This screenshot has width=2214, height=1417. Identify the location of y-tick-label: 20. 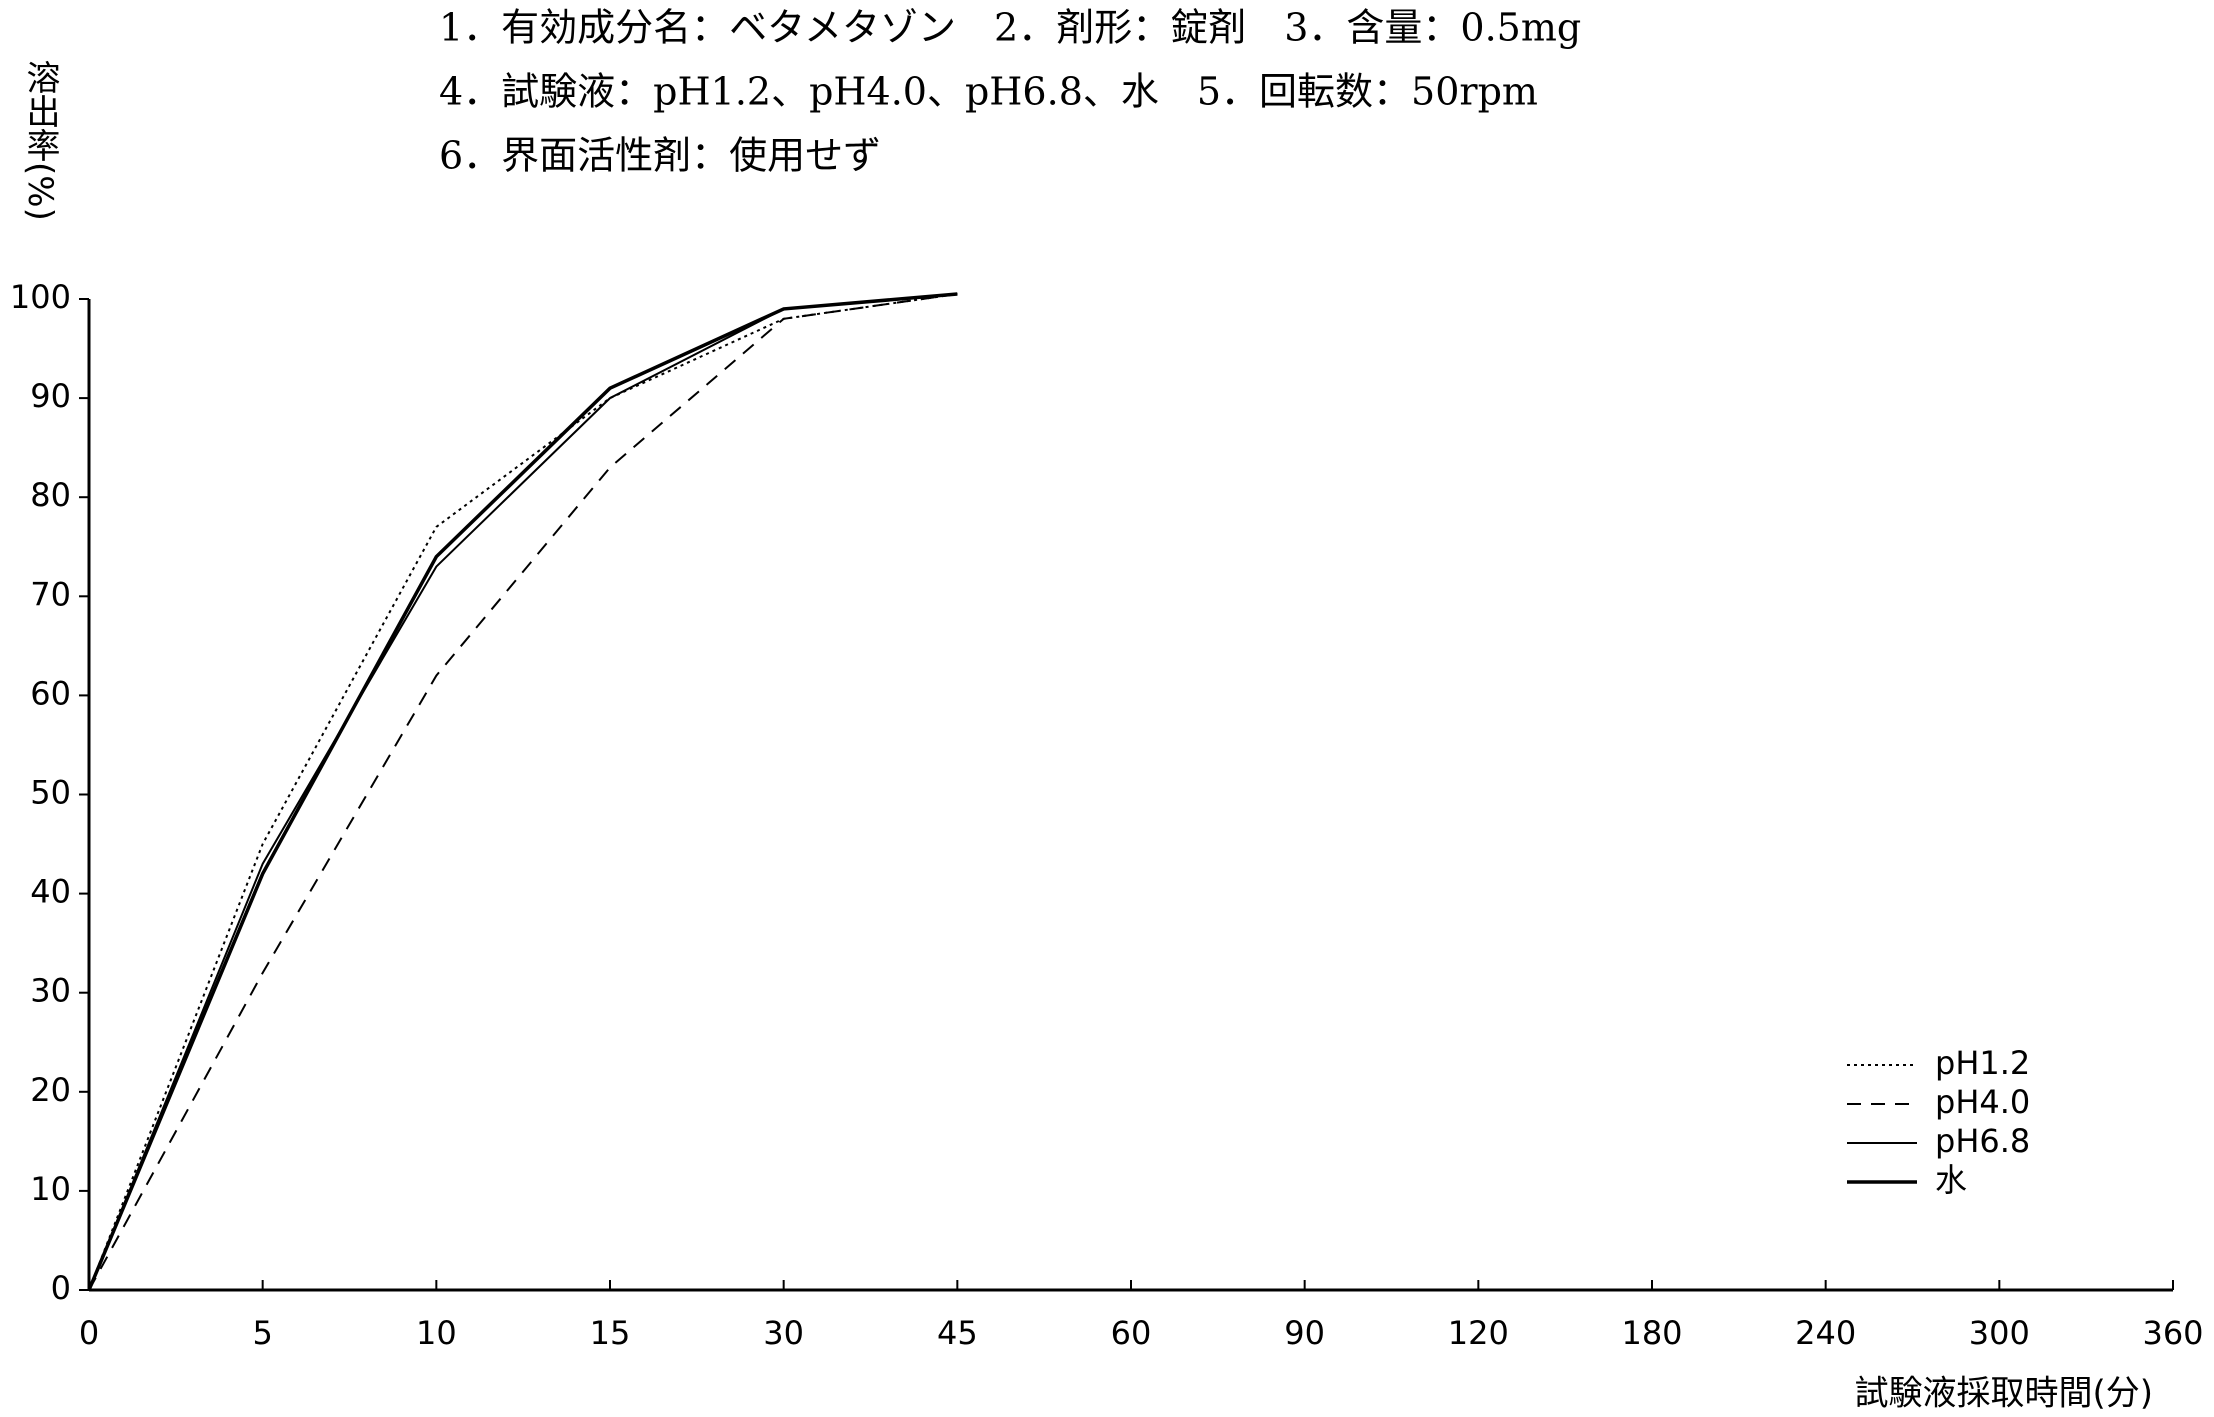
(50, 1090).